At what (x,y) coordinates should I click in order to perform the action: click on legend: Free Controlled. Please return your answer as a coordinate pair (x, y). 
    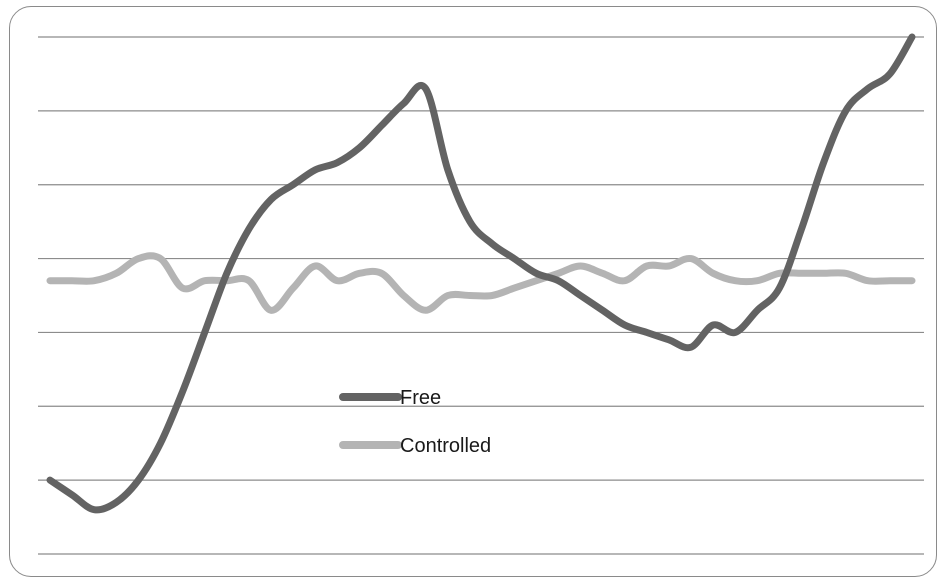
    Looking at the image, I should click on (415, 422).